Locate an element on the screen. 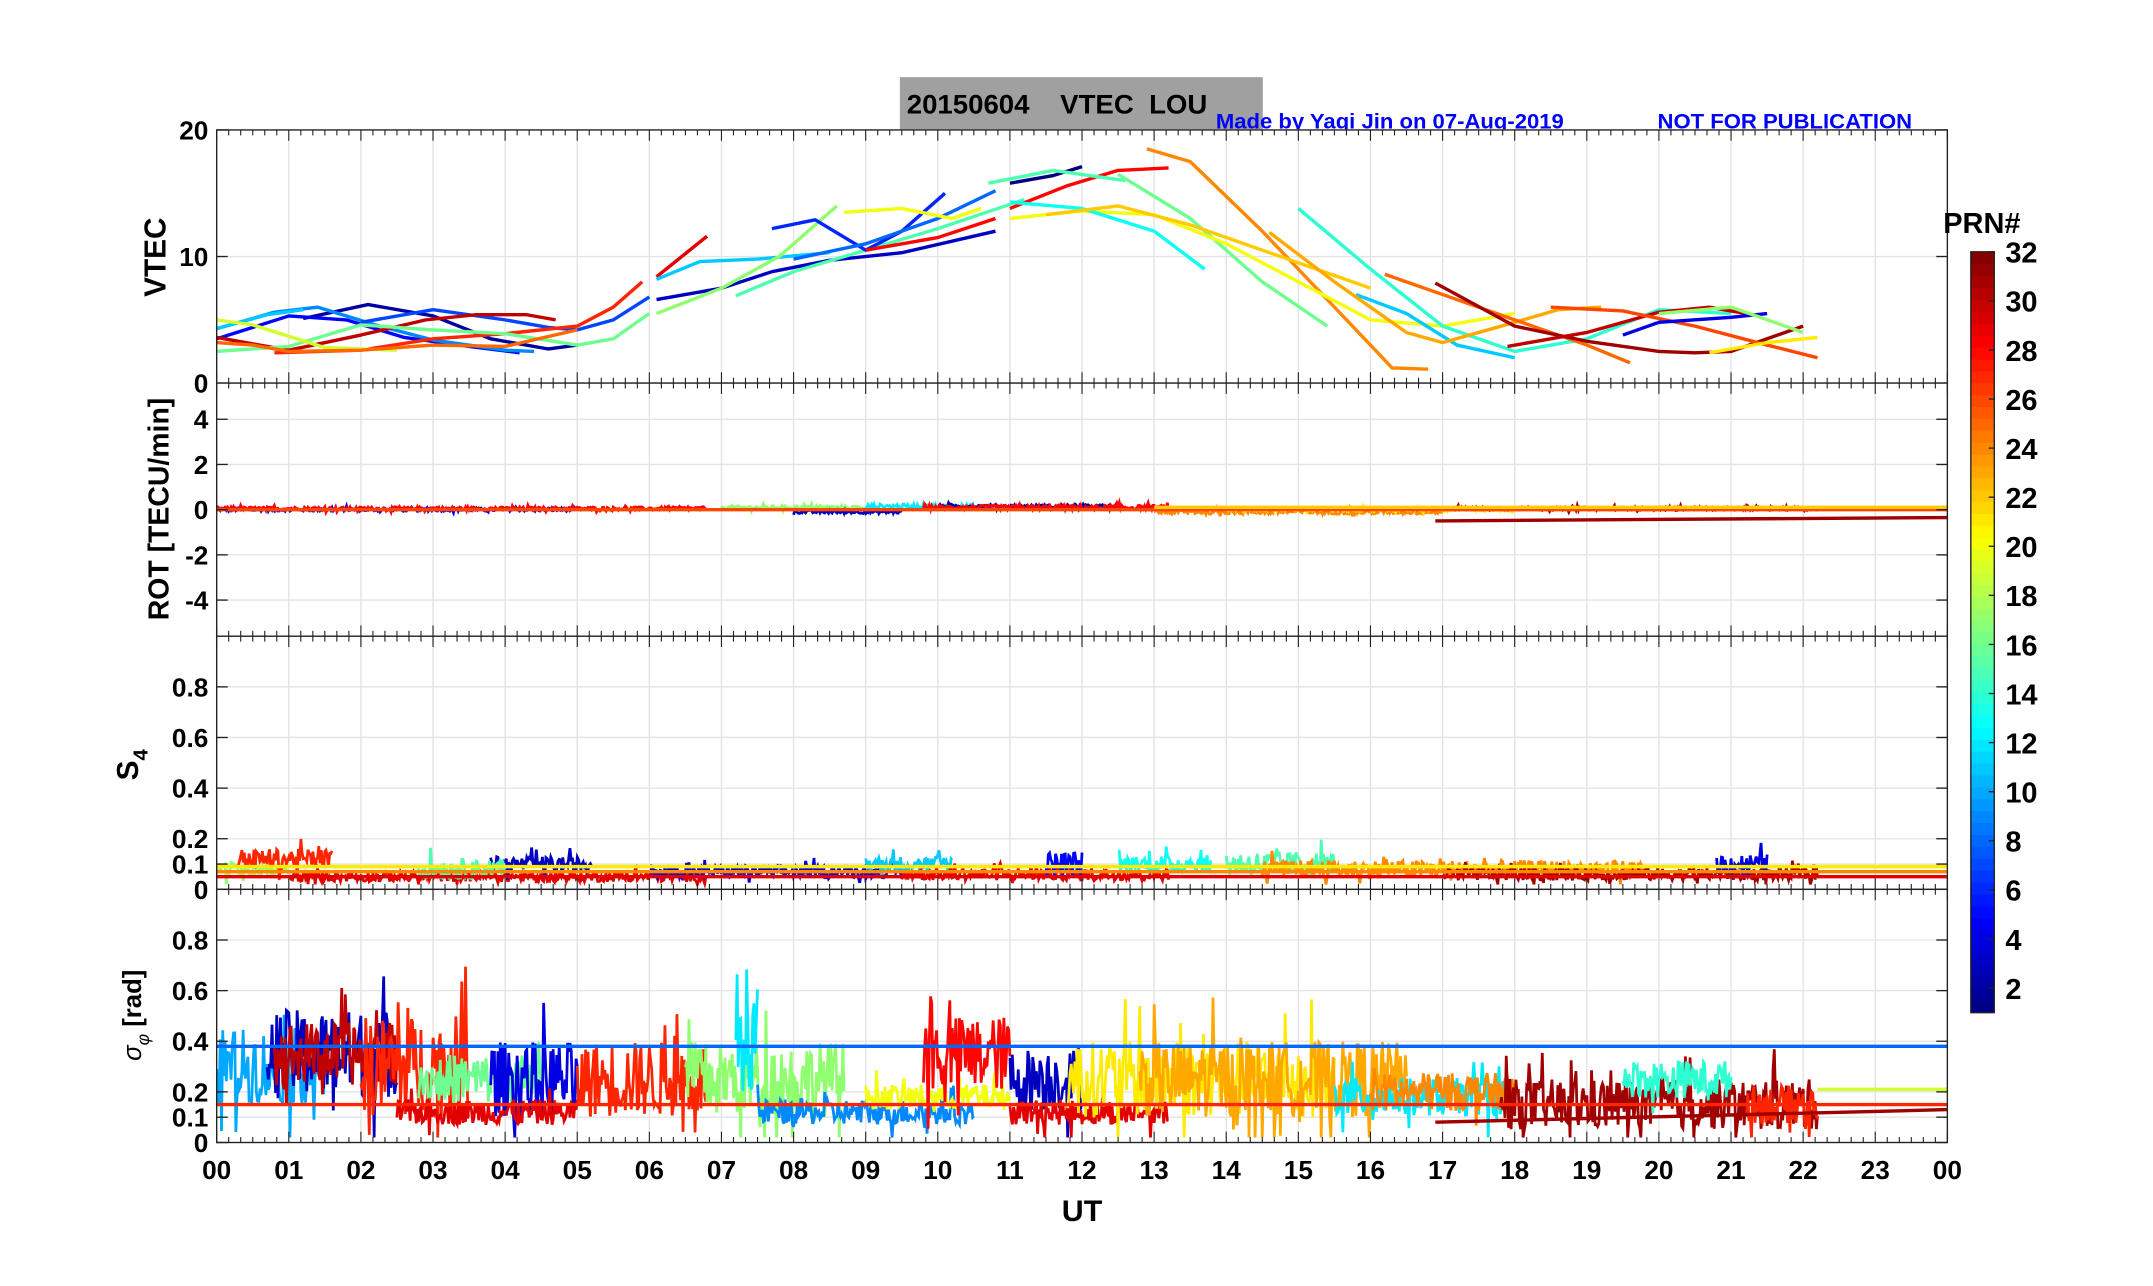 Image resolution: width=2153 pixels, height=1286 pixels. x-tick-label: 23 is located at coordinates (1875, 1170).